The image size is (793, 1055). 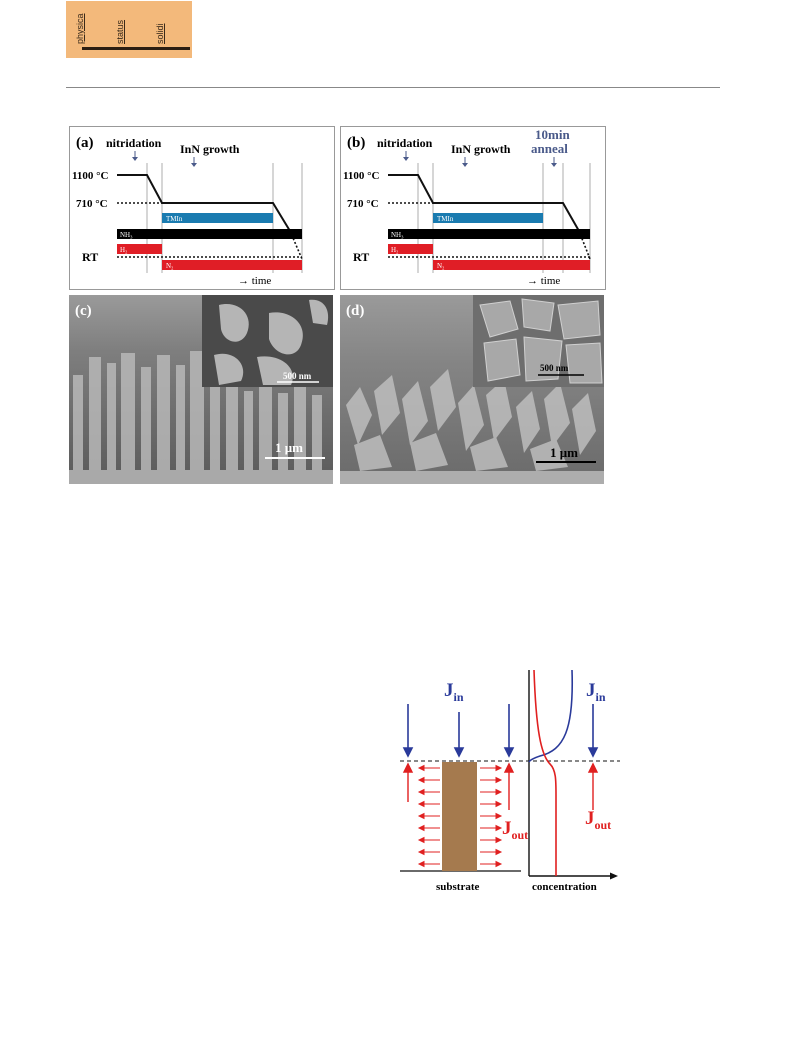 What do you see at coordinates (363, 204) in the screenshot?
I see `panel-b-temp-710: 710 °C` at bounding box center [363, 204].